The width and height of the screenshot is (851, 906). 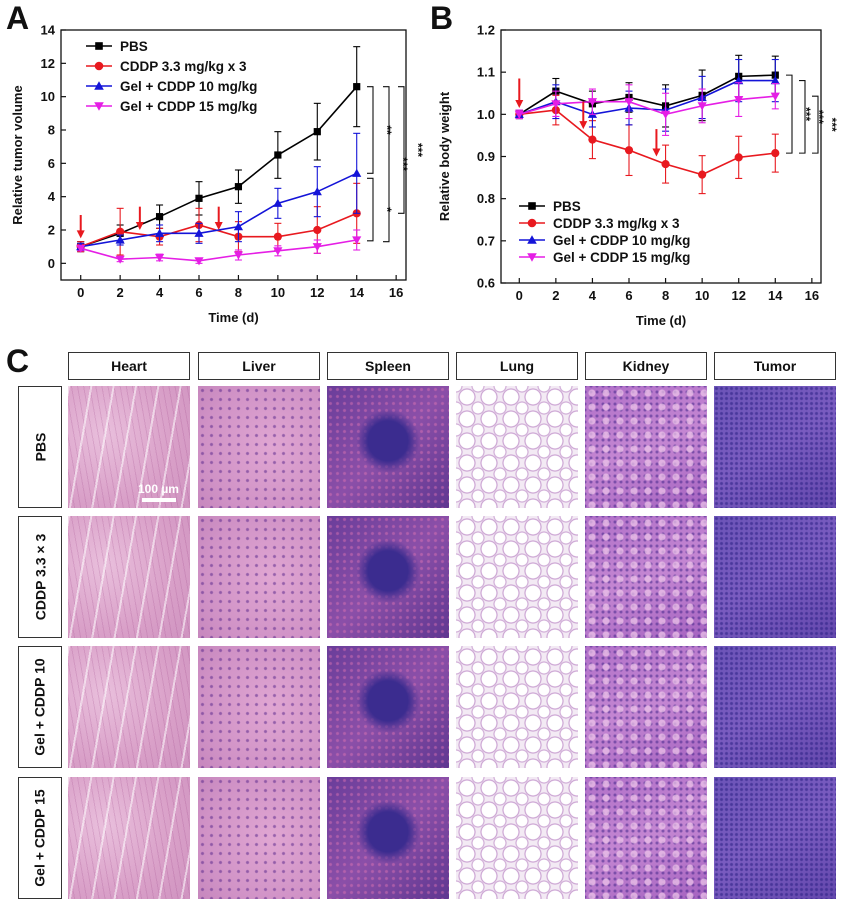 I want to click on chart-a-series-pbs-line, so click(x=219, y=167).